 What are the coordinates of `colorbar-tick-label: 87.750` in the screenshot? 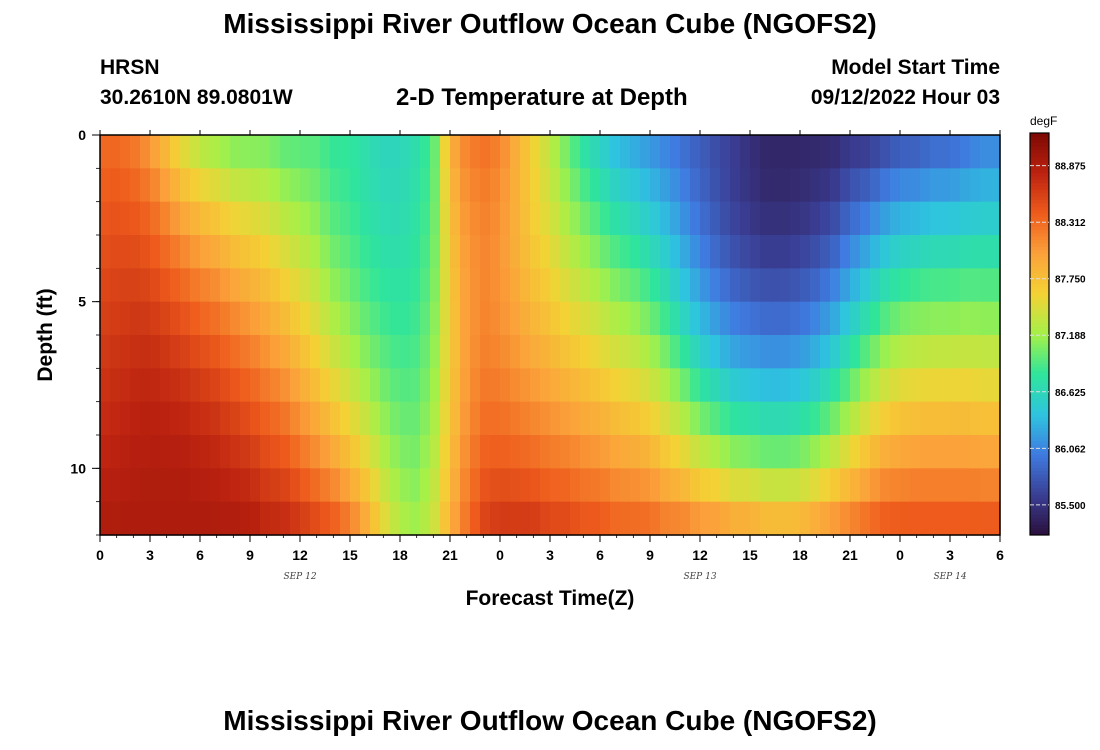 It's located at (1070, 280).